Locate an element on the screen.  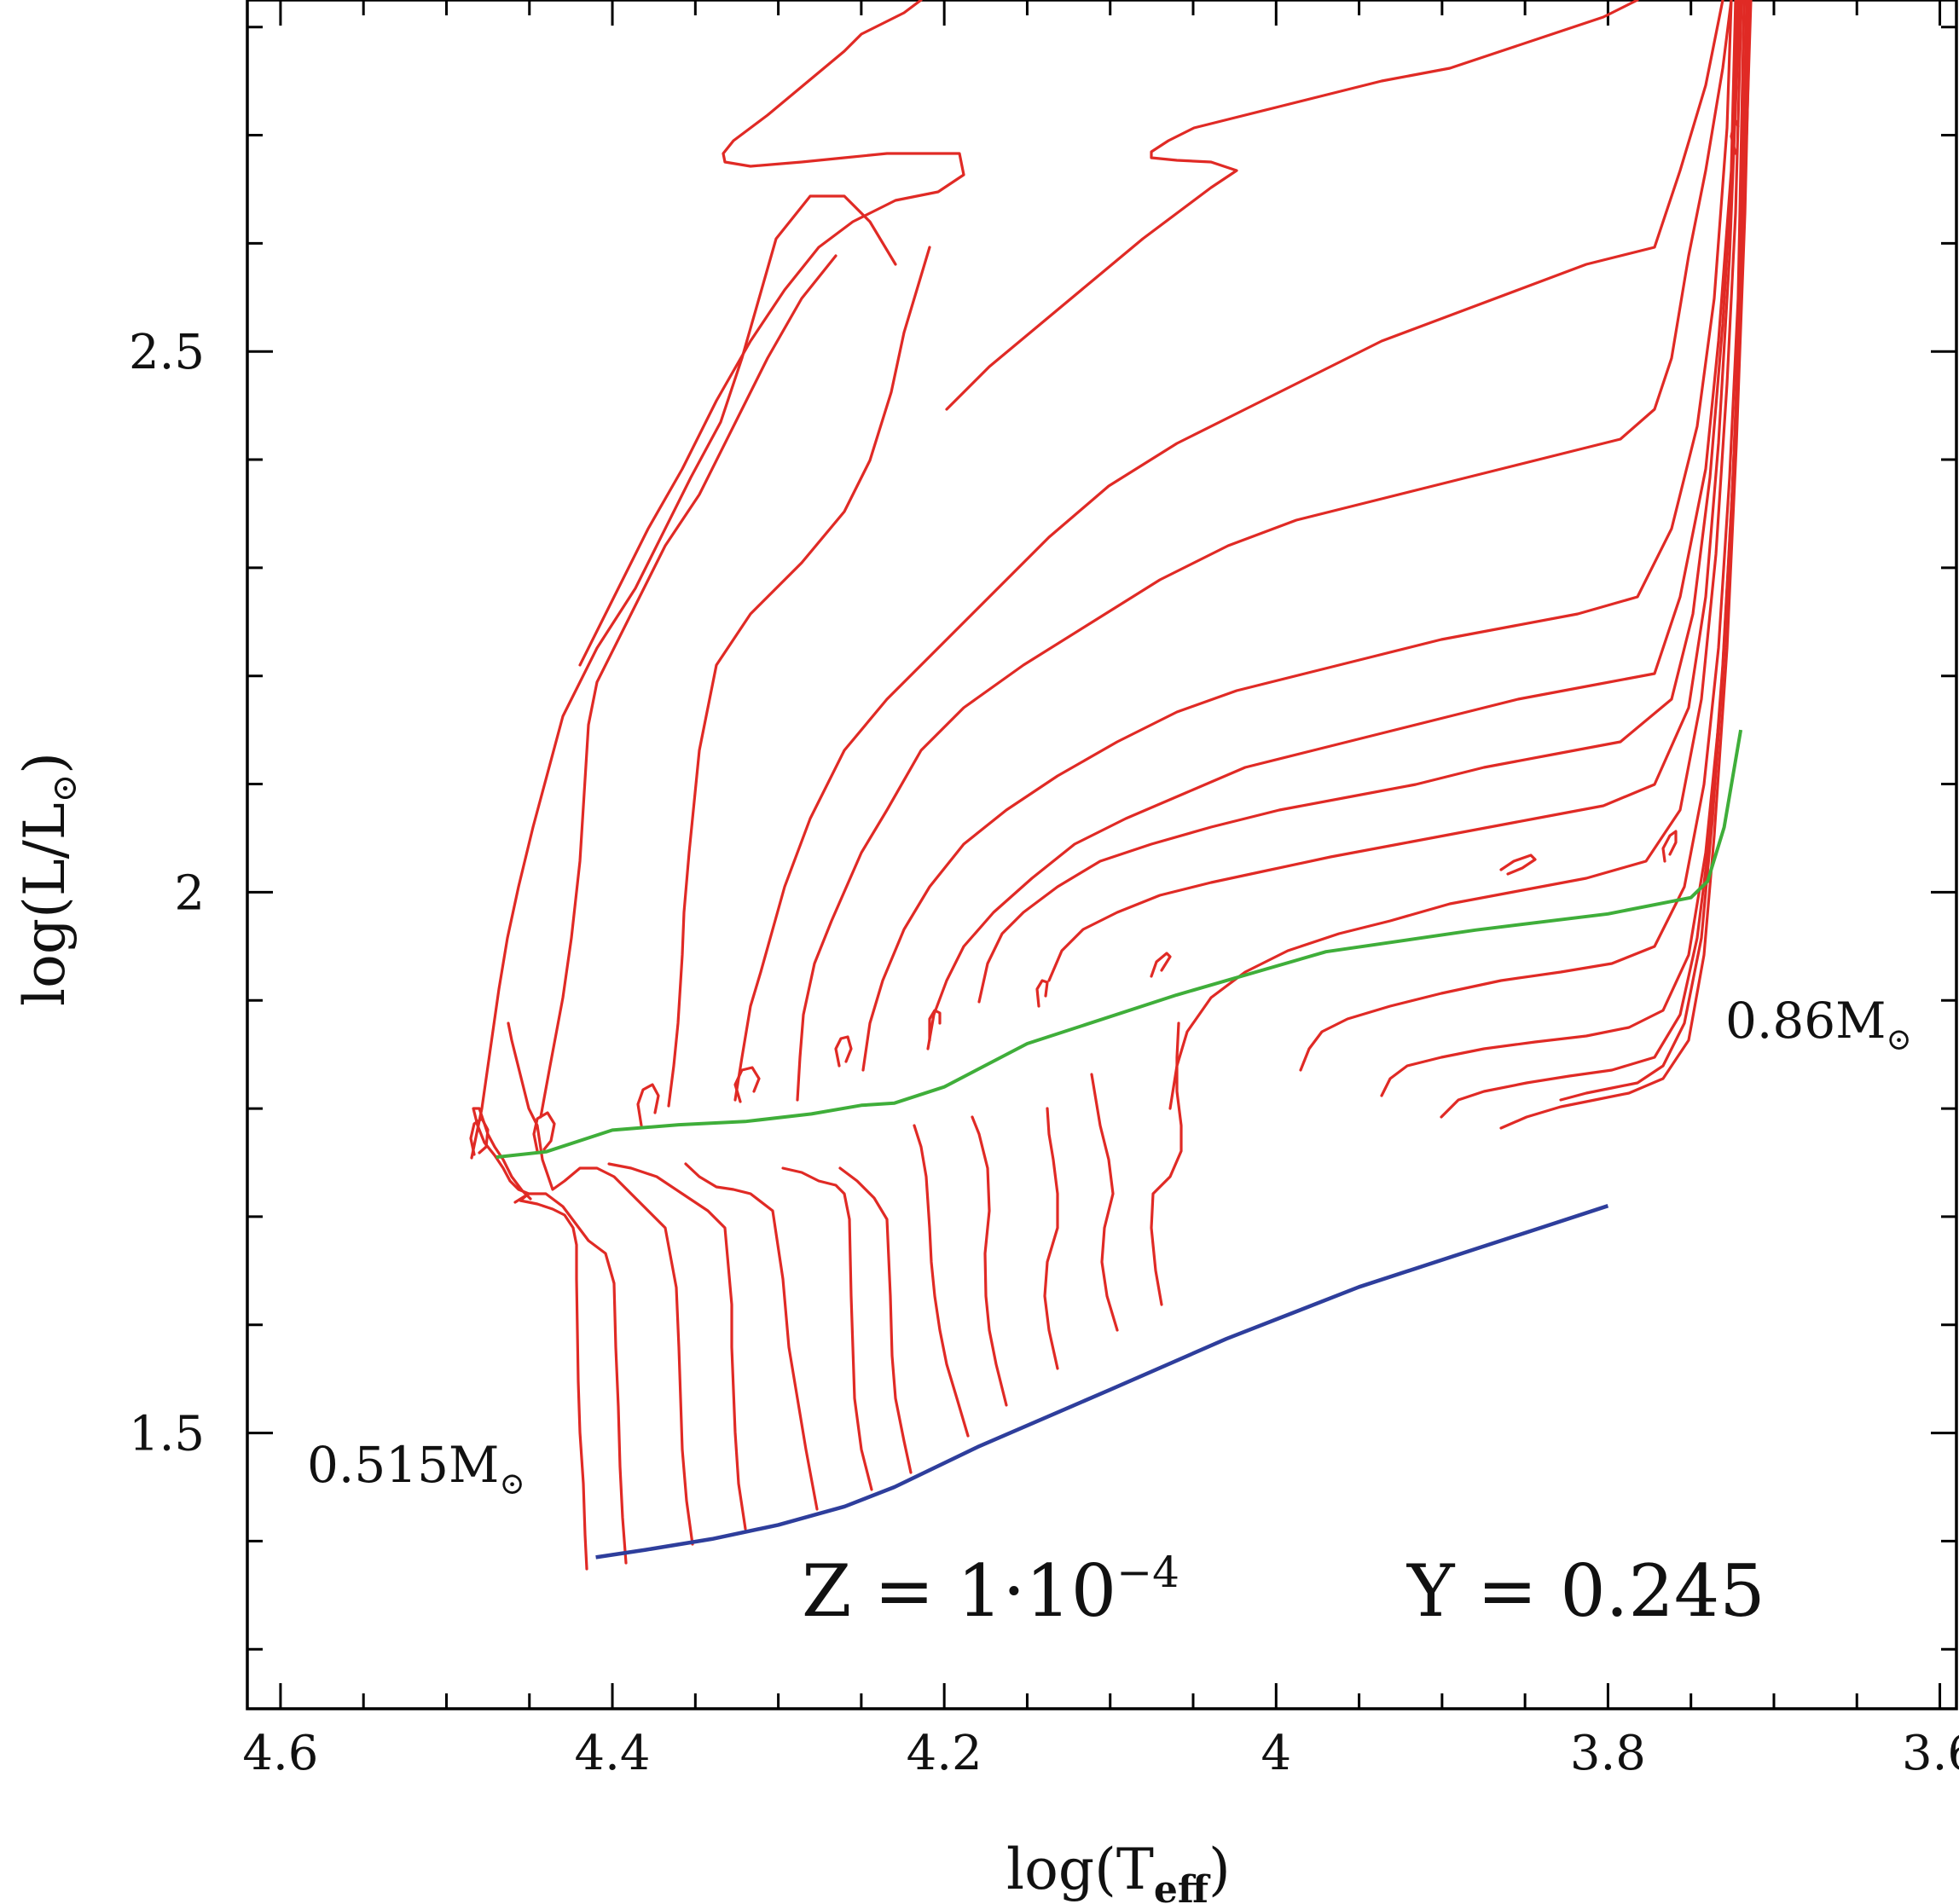
composition-annotation: Z = 1·10−4 Y = 0.245 is located at coordinates (1283, 1590).